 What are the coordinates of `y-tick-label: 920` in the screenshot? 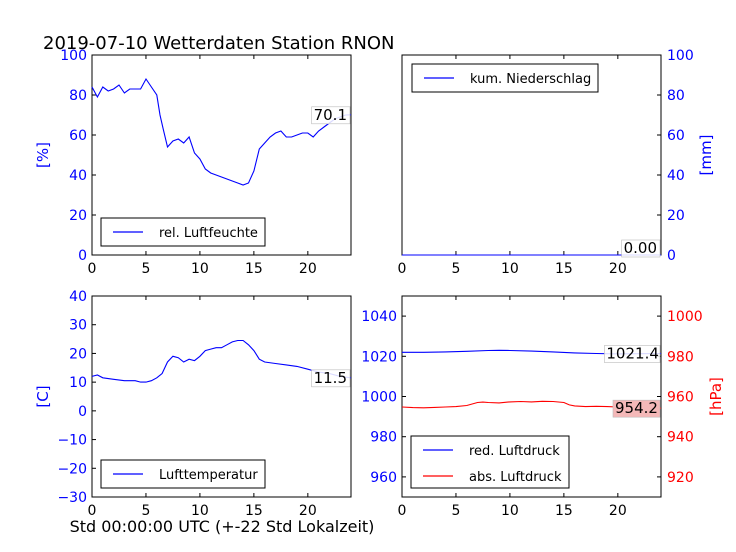 It's located at (680, 478).